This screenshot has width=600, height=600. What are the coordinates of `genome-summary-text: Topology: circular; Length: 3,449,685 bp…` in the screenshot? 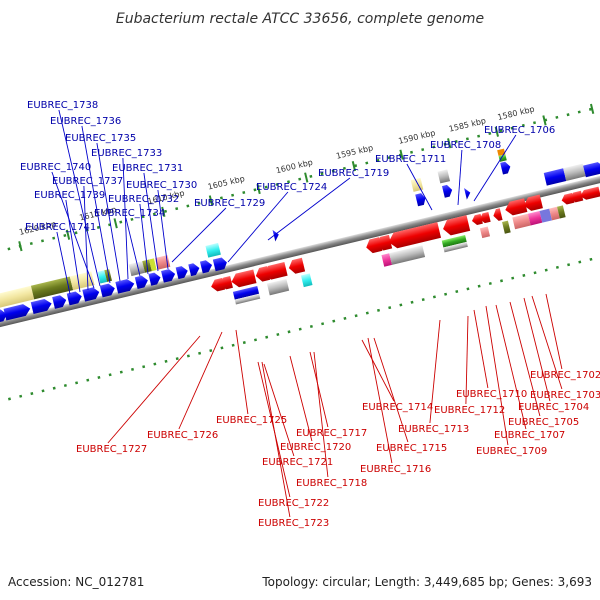 It's located at (426, 582).